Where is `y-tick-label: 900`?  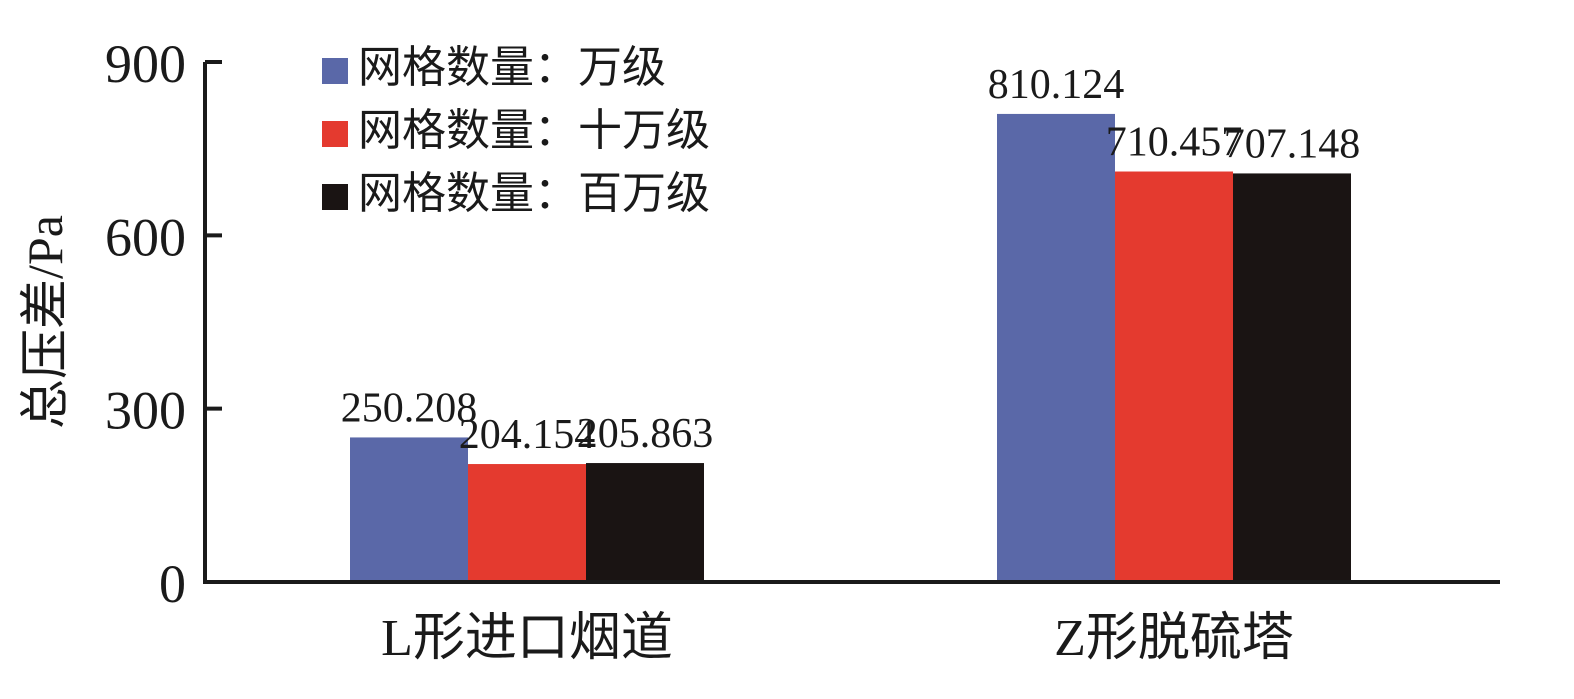
y-tick-label: 900 is located at coordinates (145, 64).